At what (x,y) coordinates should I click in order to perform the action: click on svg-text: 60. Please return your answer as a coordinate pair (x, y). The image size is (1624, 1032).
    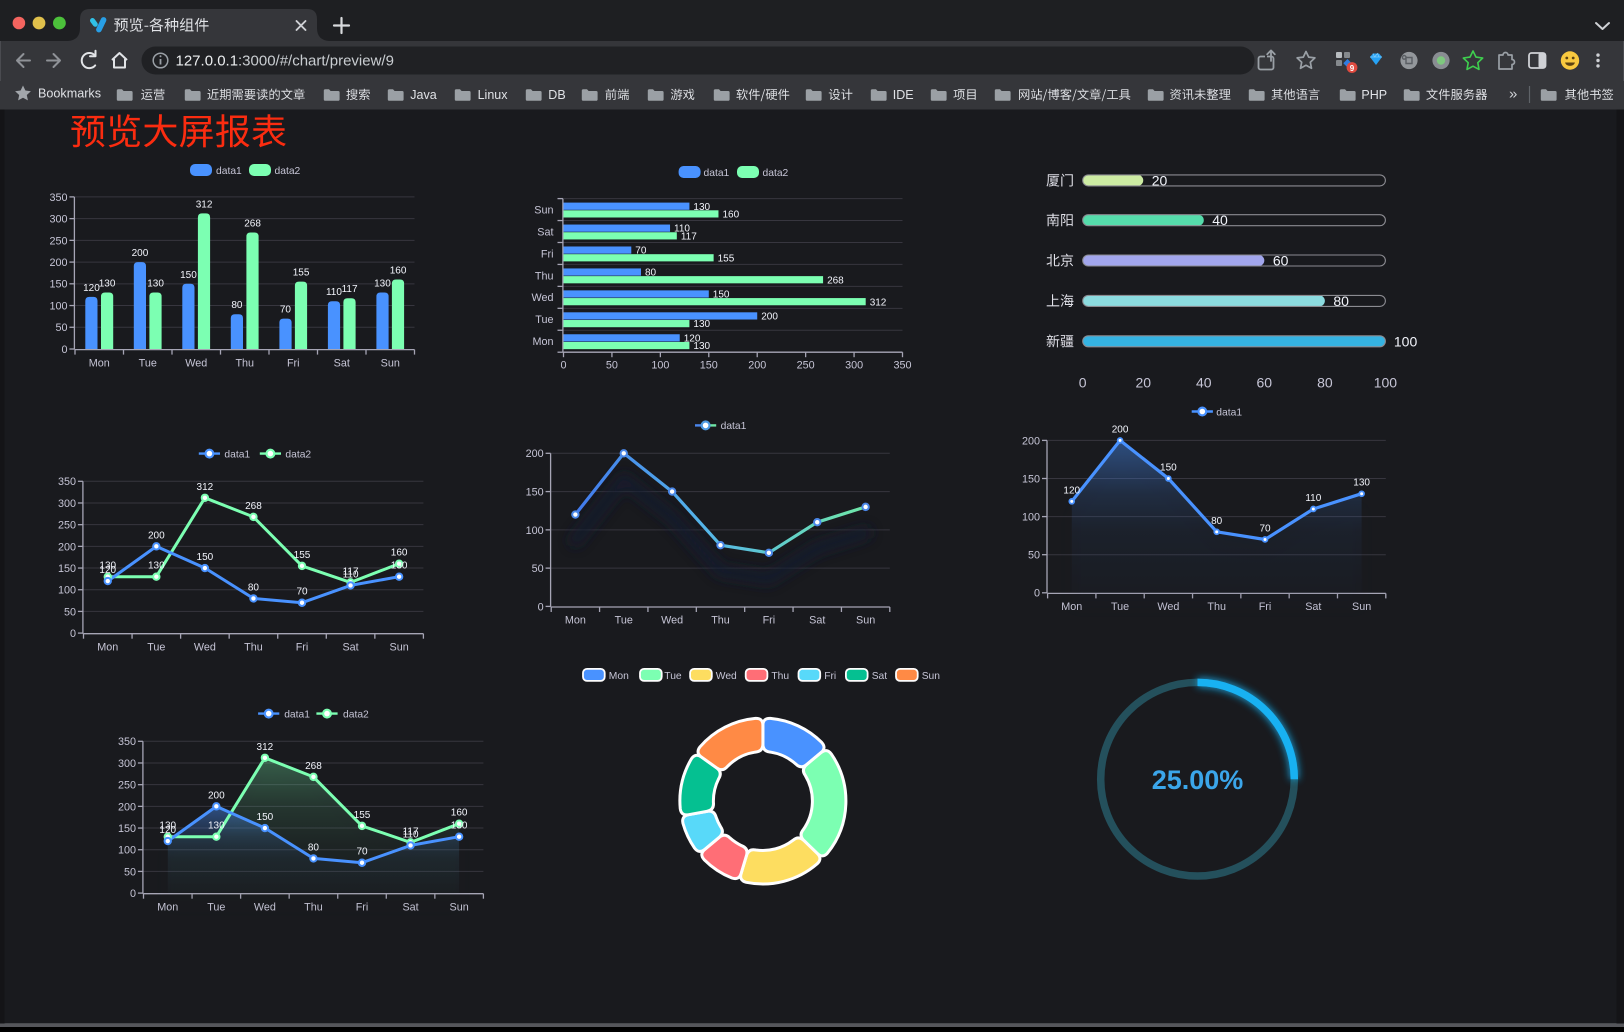
    Looking at the image, I should click on (1265, 383).